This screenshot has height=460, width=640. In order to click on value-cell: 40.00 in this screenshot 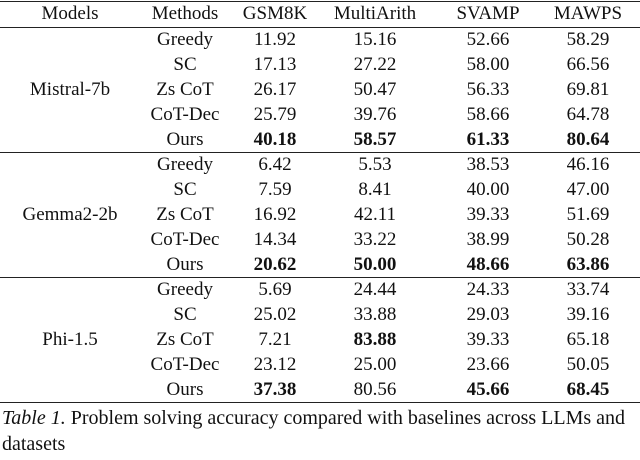, I will do `click(488, 189)`.